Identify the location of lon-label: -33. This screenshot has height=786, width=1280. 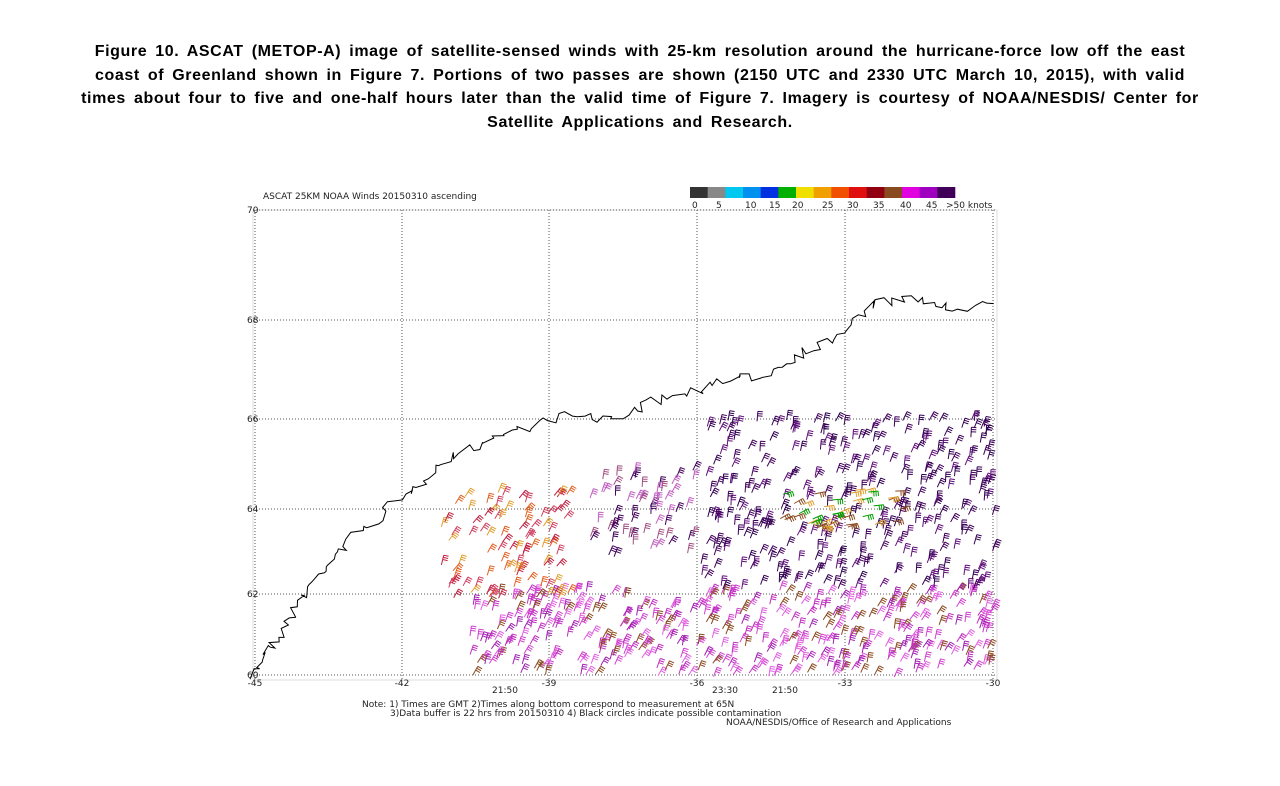
(845, 684).